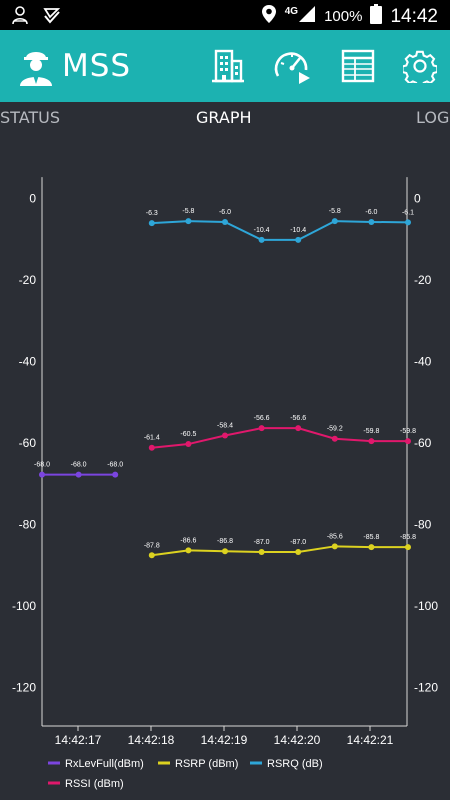 Image resolution: width=450 pixels, height=800 pixels. Describe the element at coordinates (225, 15) in the screenshot. I see `status-bar: 4G 100% 14:42` at that location.